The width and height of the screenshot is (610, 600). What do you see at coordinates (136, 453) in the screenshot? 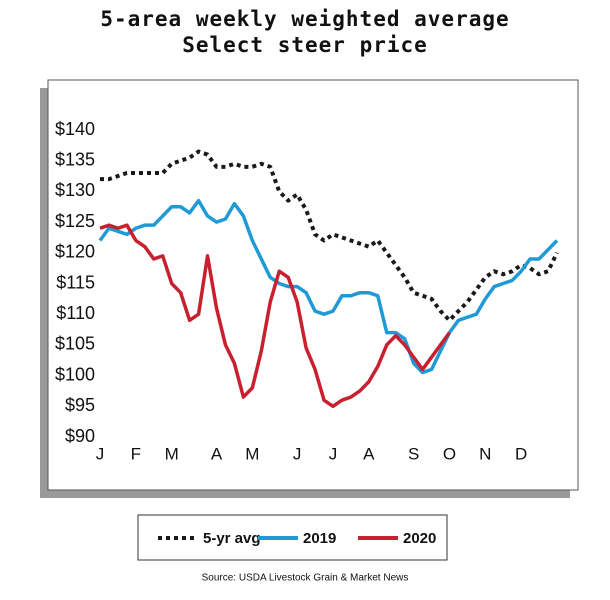
I see `x-tick-label: F` at bounding box center [136, 453].